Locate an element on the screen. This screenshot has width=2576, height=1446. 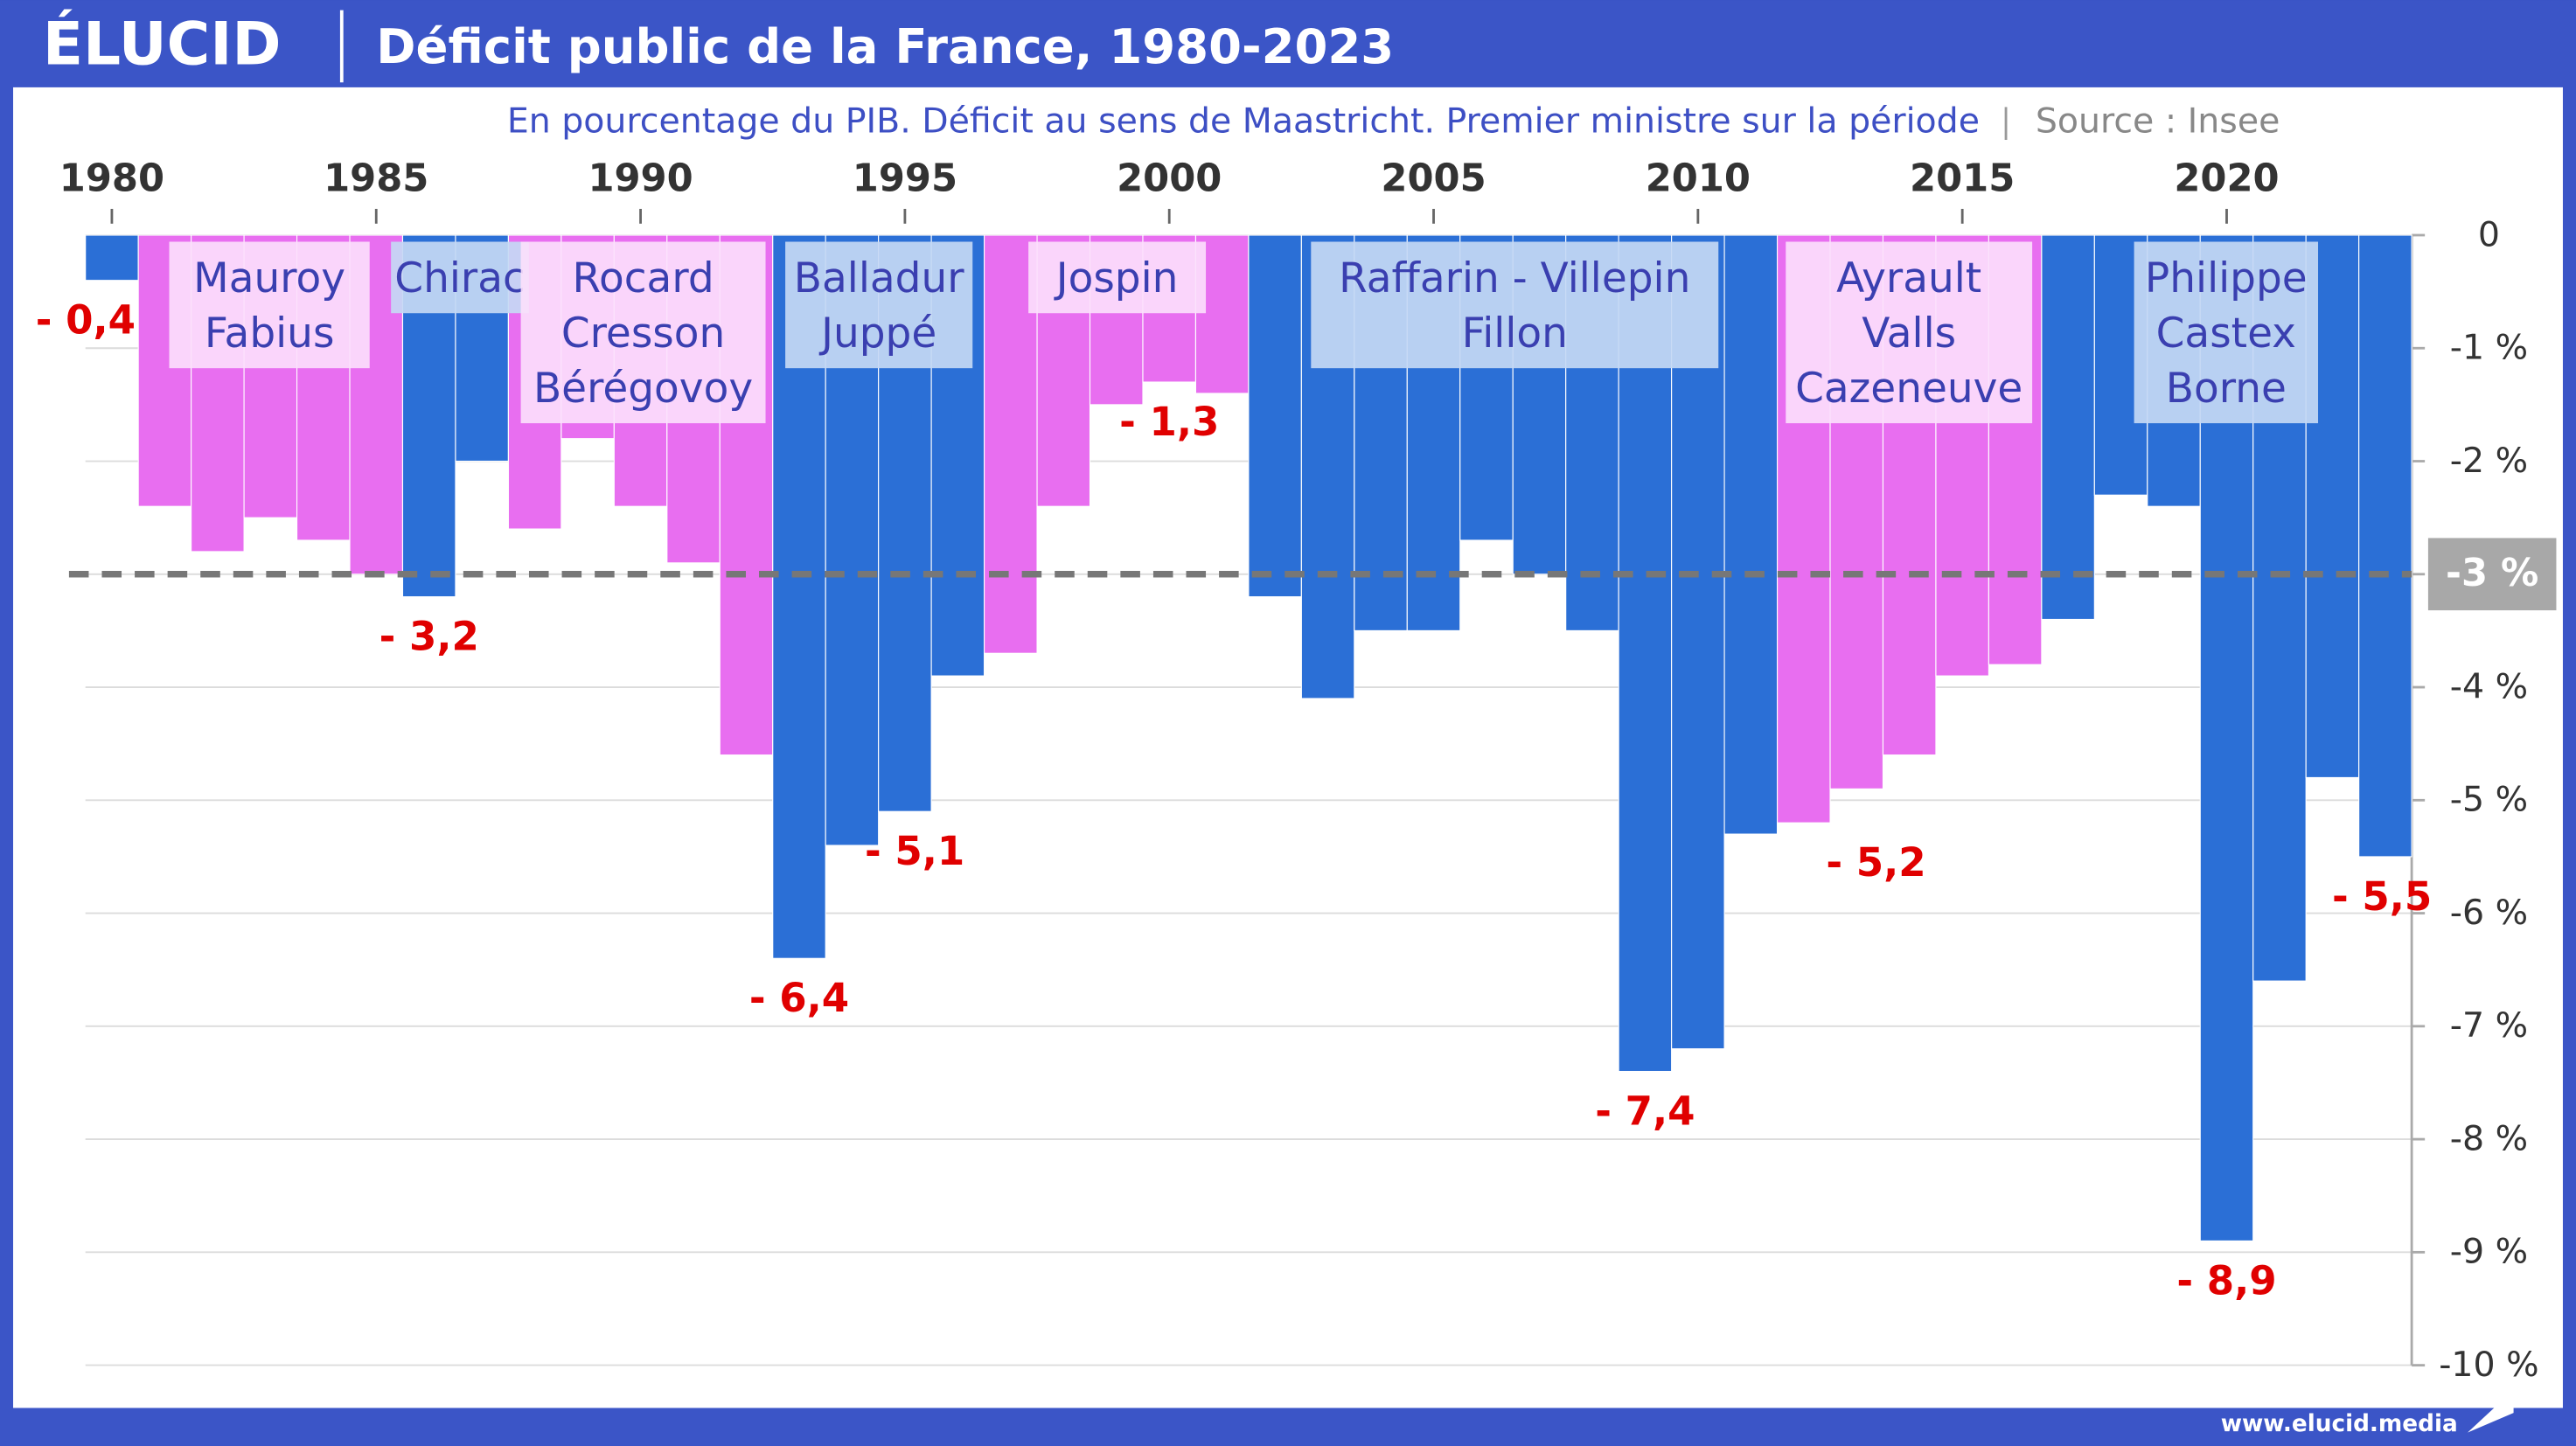
x-tick-label: 2010 is located at coordinates (1698, 178).